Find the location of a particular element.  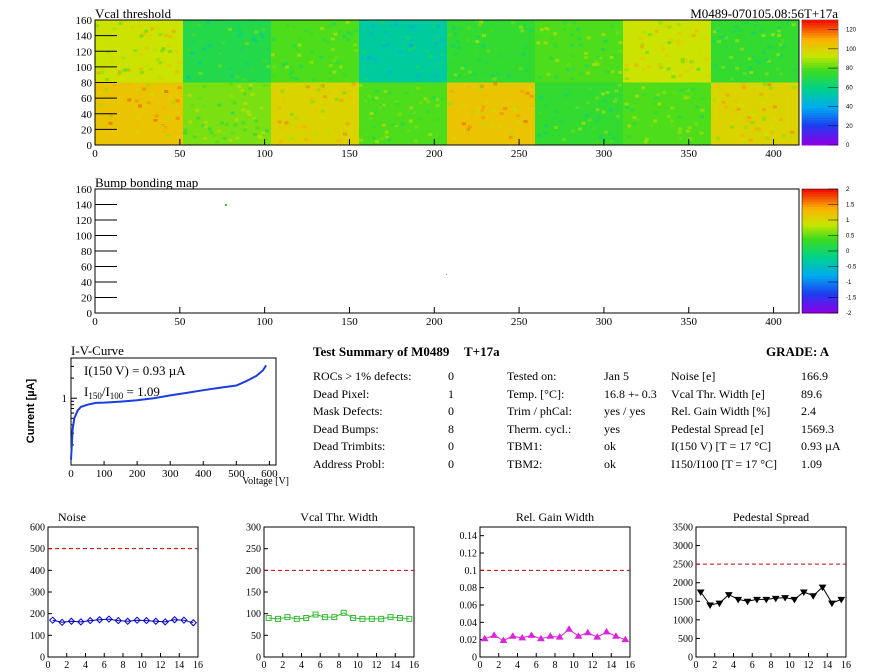

x-tick-label: 14 is located at coordinates (611, 665).